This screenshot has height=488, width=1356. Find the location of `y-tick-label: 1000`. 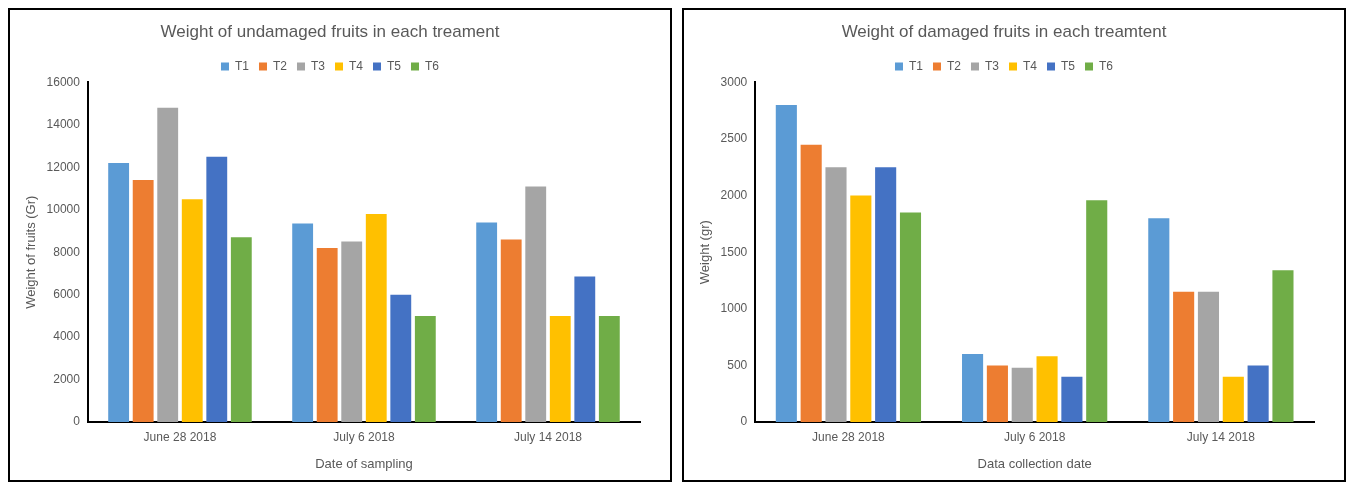

y-tick-label: 1000 is located at coordinates (734, 308).